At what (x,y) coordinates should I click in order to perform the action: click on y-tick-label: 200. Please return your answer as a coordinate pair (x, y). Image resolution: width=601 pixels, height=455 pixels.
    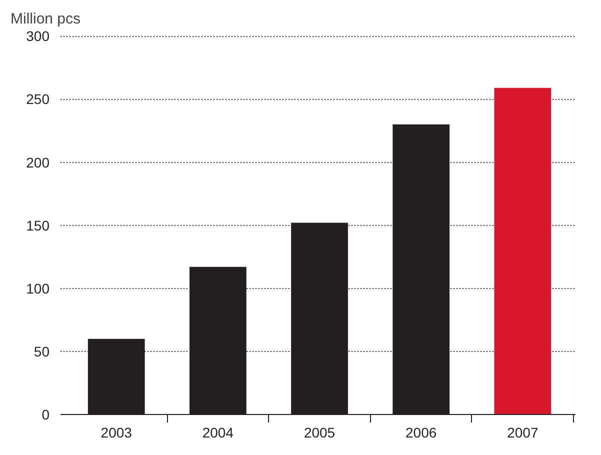
    Looking at the image, I should click on (38, 162).